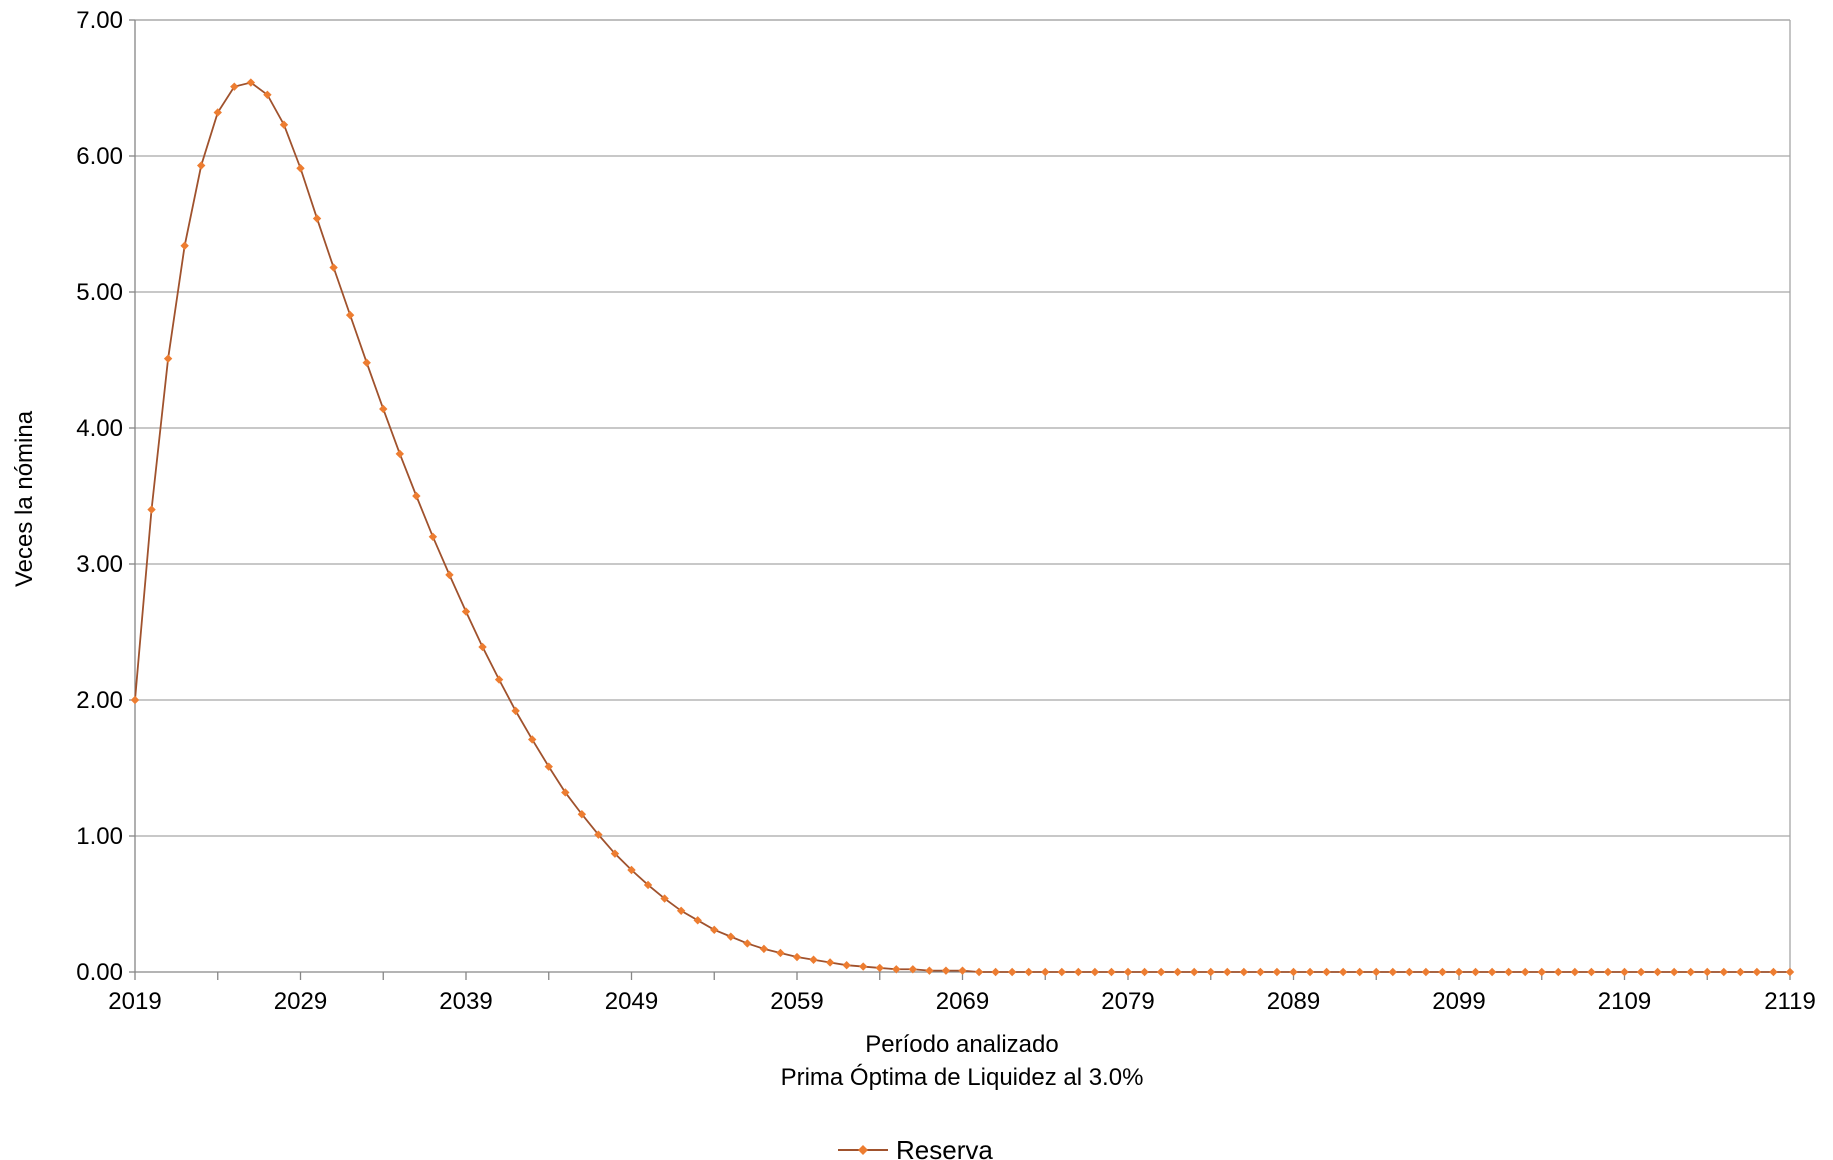 The height and width of the screenshot is (1160, 1833). Describe the element at coordinates (1293, 1001) in the screenshot. I see `x-tick-label: 2089` at that location.